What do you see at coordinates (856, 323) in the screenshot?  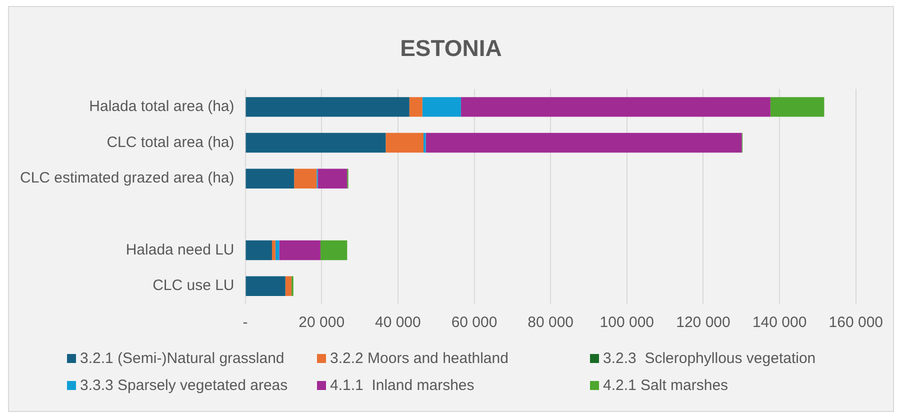 I see `x-tick-label: 160 000` at bounding box center [856, 323].